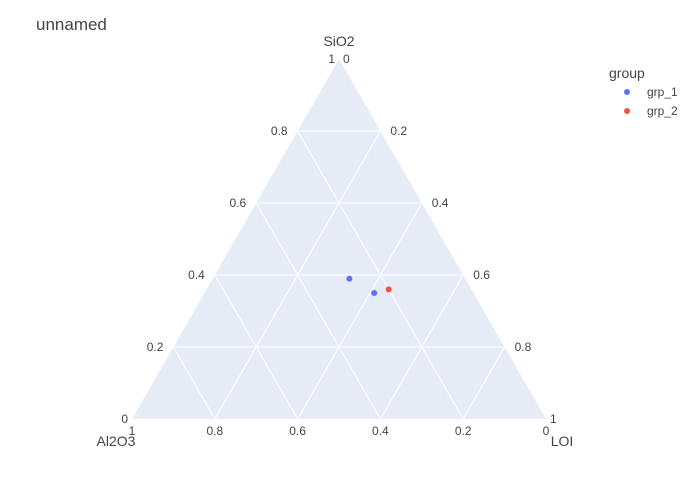 This screenshot has width=700, height=500. I want to click on legend-item-grp-1: grp_1, so click(651, 92).